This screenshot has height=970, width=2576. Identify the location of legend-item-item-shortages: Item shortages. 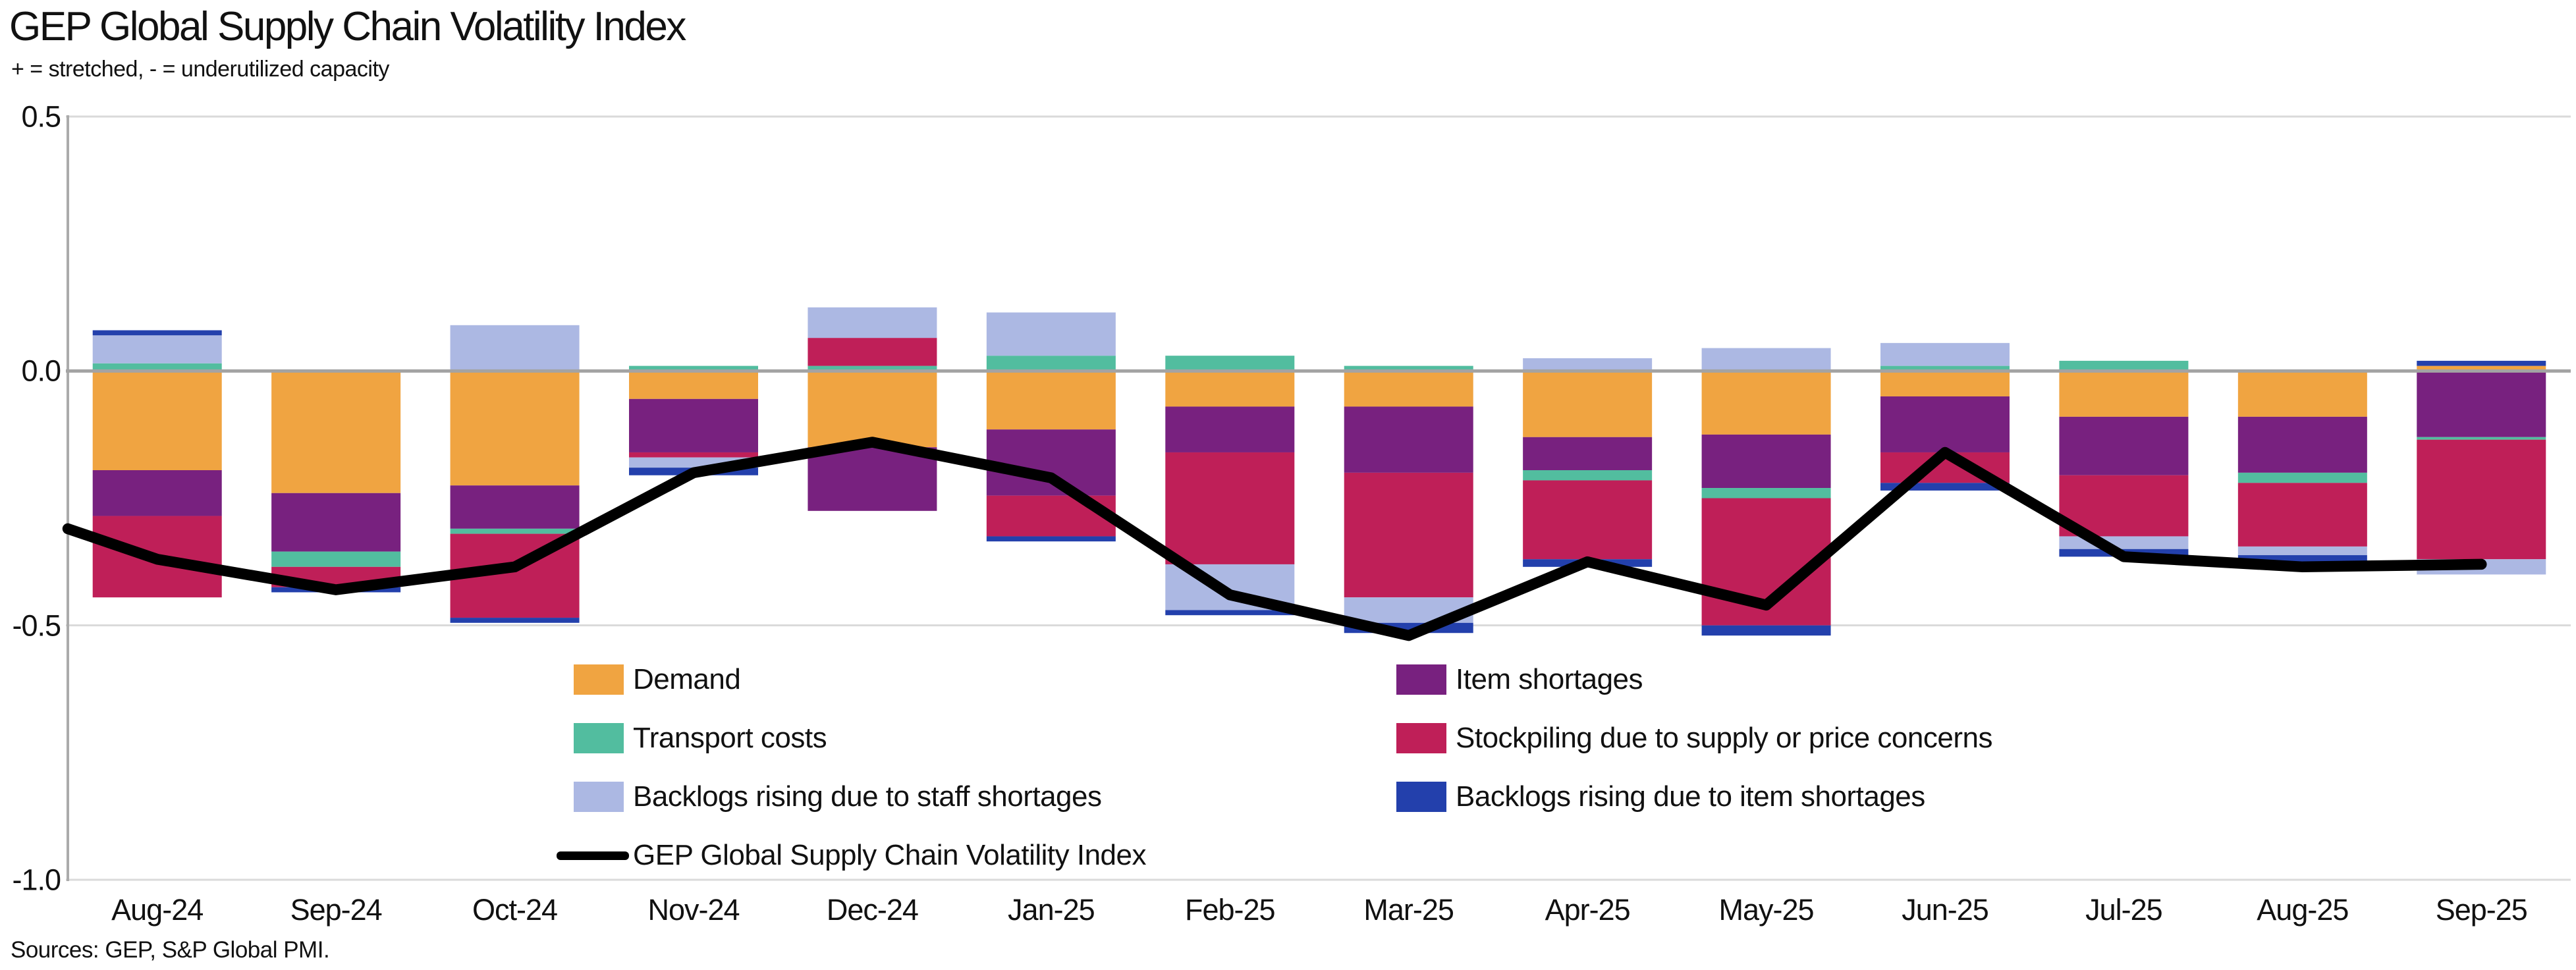
(1519, 679).